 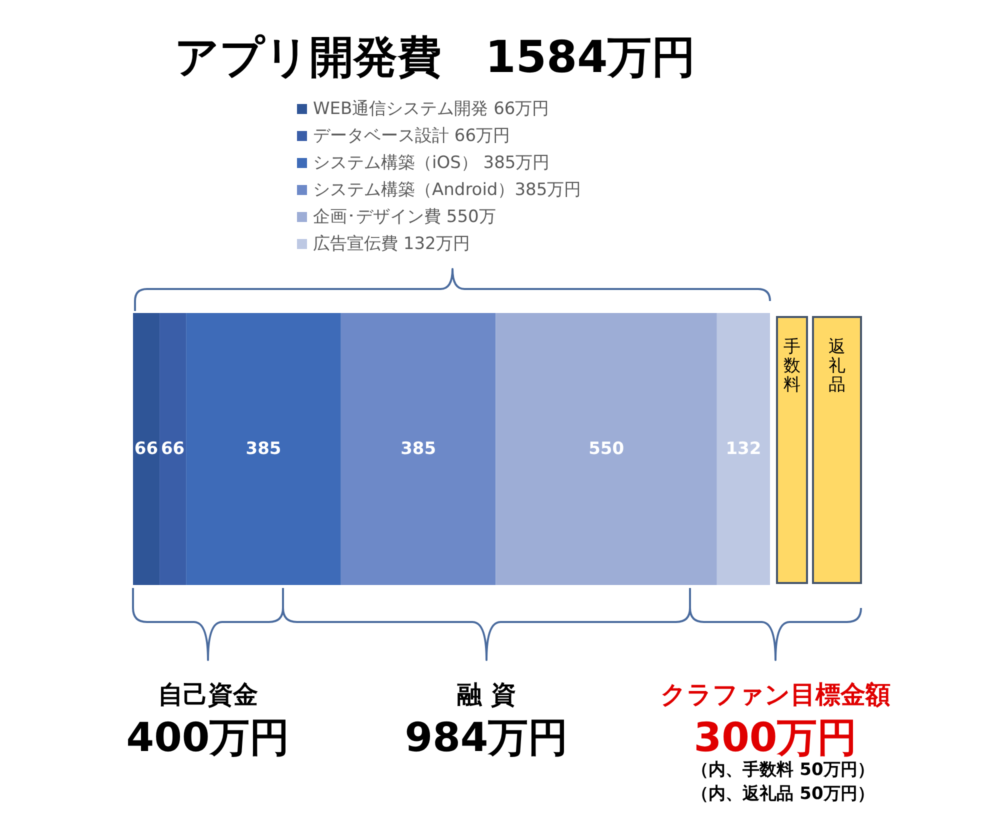 What do you see at coordinates (447, 190) in the screenshot?
I see `legend-label: システム構築（Android）385万円` at bounding box center [447, 190].